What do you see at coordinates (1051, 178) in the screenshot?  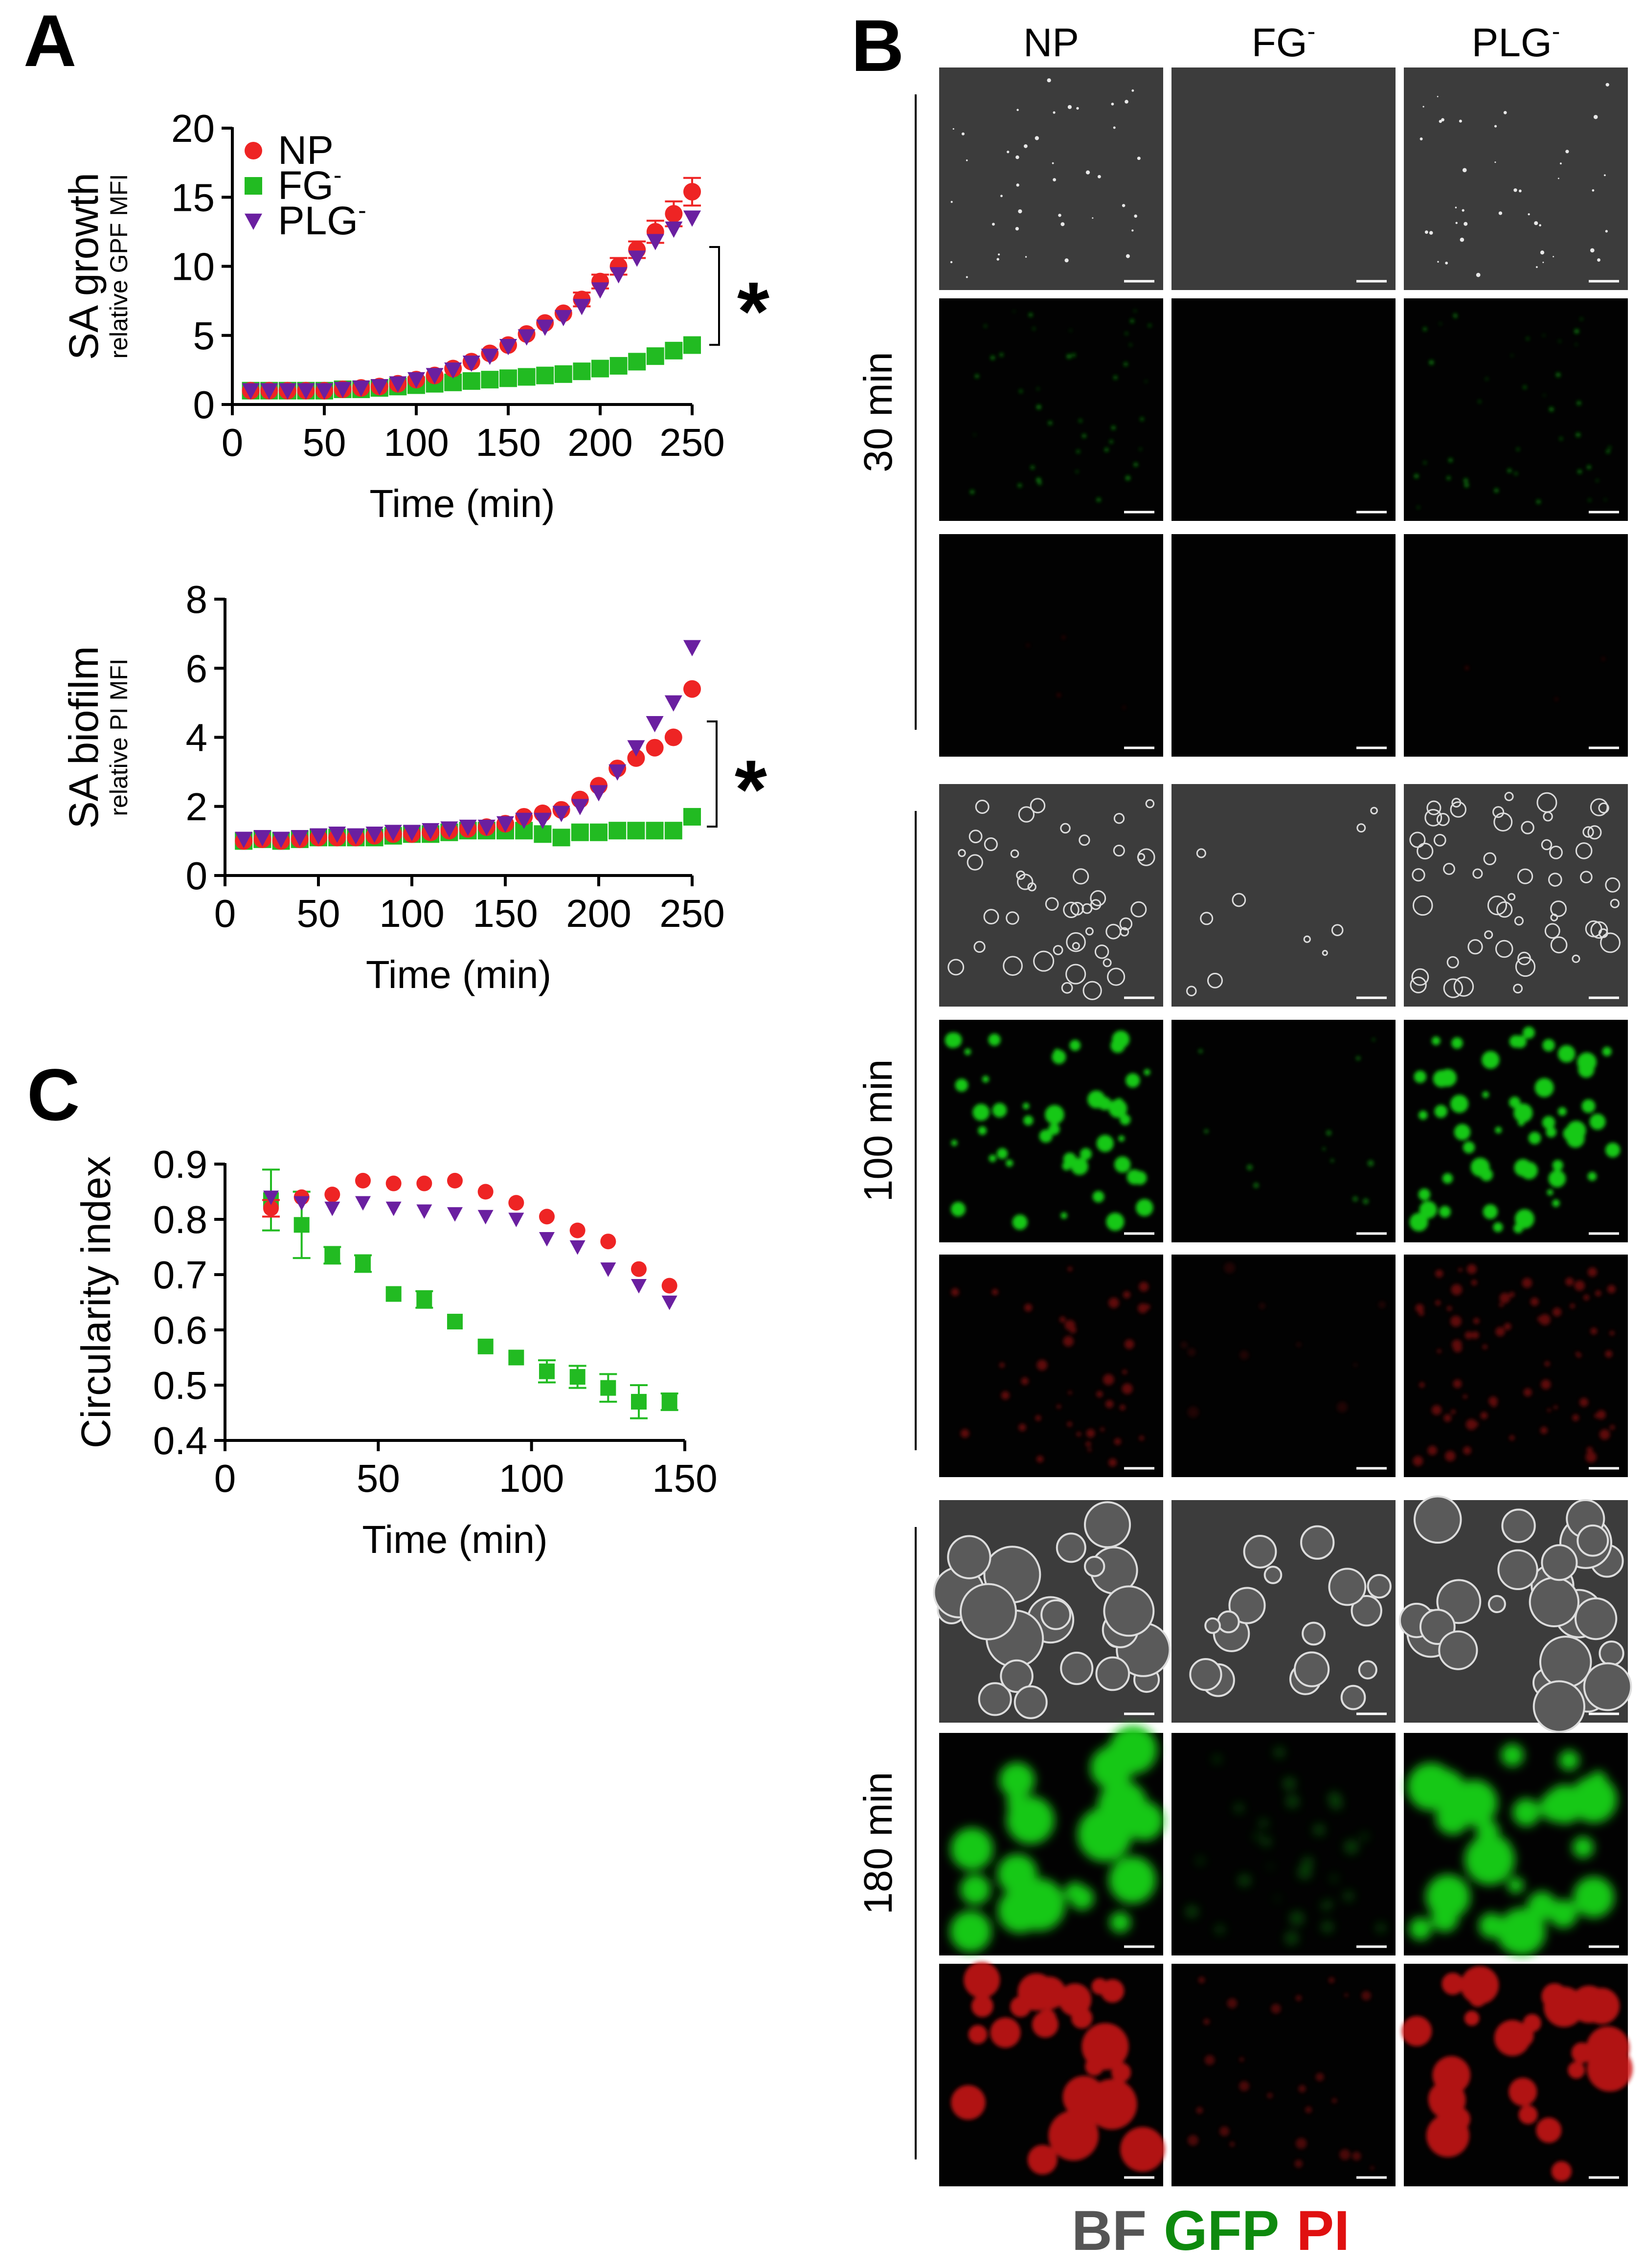 I see `micrograph-np-bf` at bounding box center [1051, 178].